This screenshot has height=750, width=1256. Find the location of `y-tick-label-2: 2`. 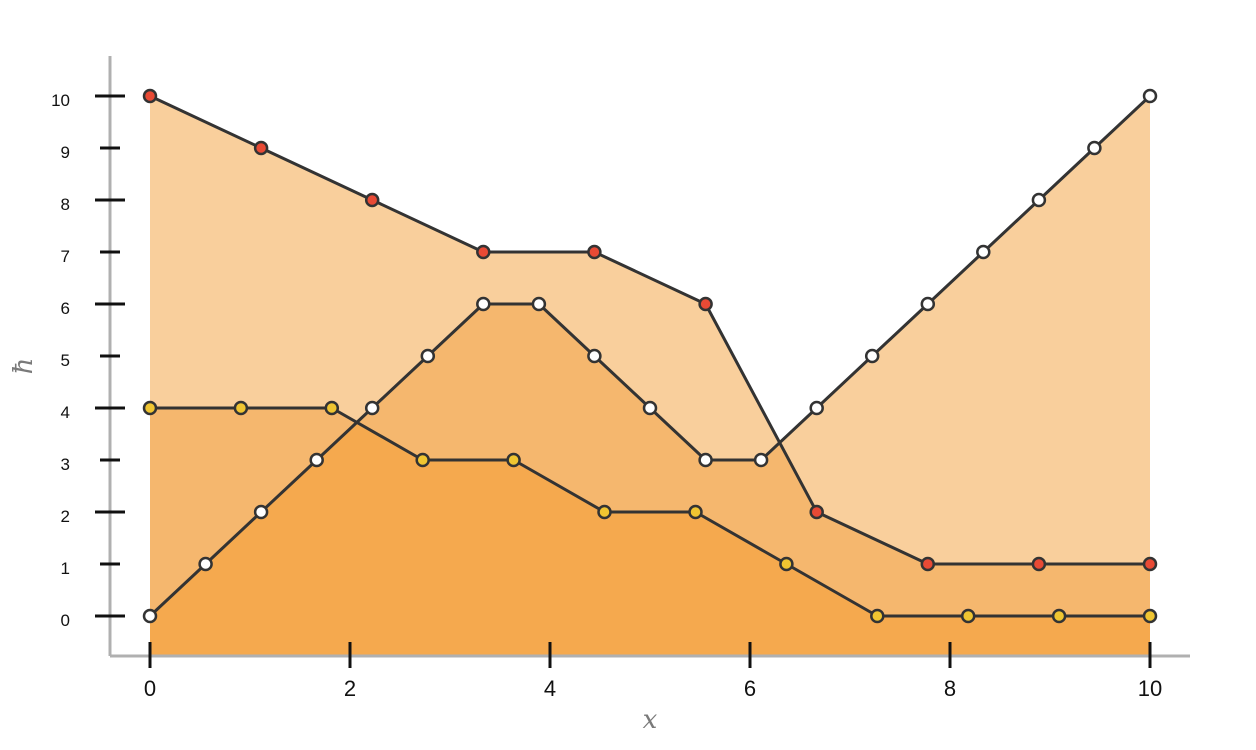

y-tick-label-2: 2 is located at coordinates (65, 516).